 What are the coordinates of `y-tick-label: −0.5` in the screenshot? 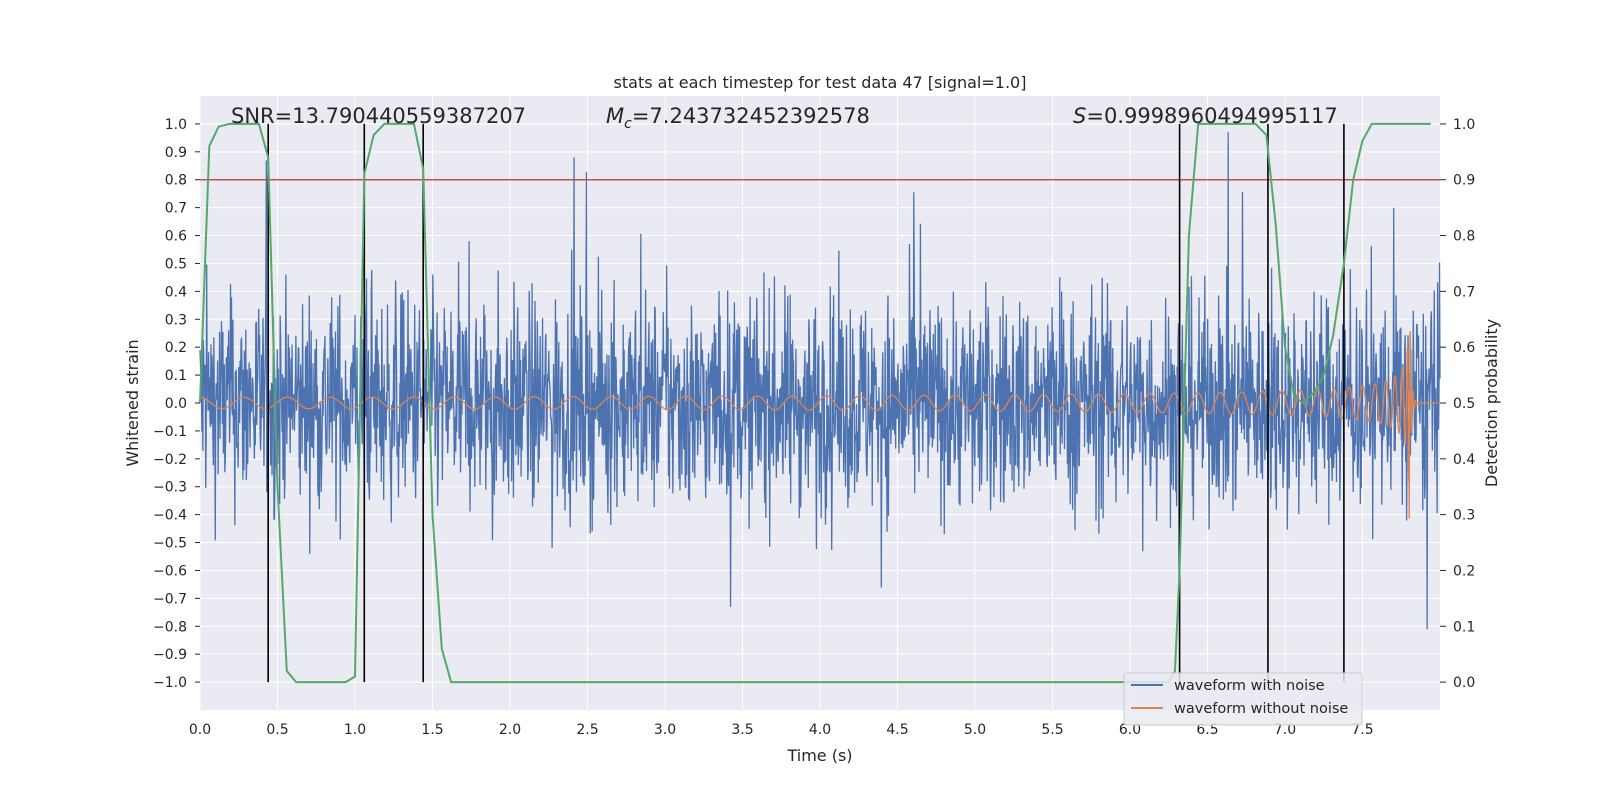 It's located at (170, 544).